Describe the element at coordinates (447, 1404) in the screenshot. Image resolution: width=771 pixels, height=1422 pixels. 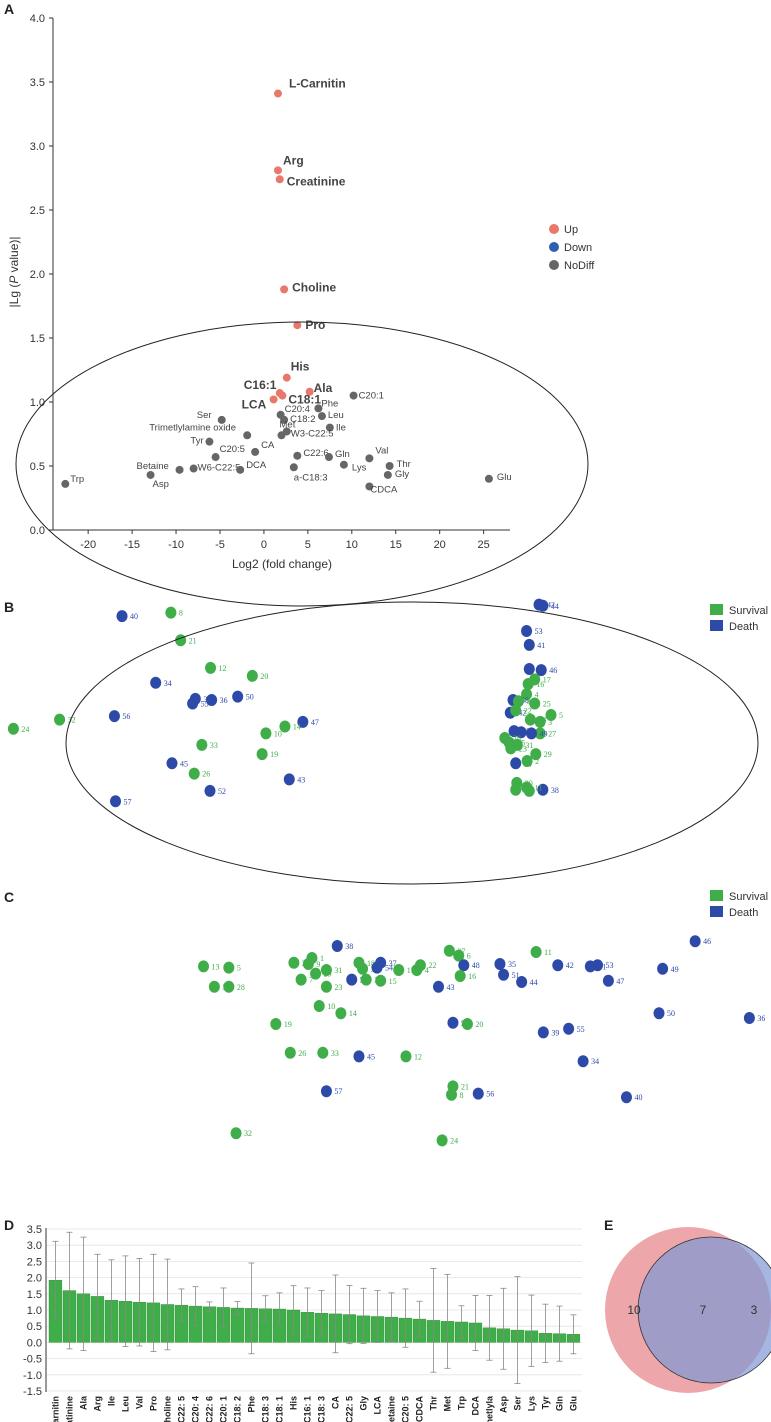
I see `x-tick-label-met: Met` at that location.